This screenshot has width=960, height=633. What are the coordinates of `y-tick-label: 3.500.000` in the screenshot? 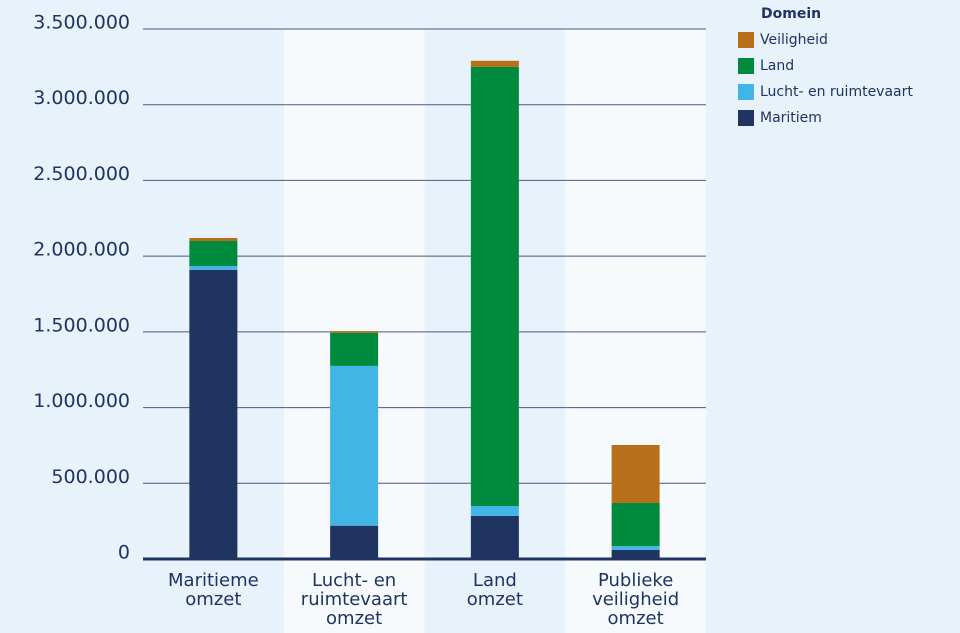 It's located at (81, 23).